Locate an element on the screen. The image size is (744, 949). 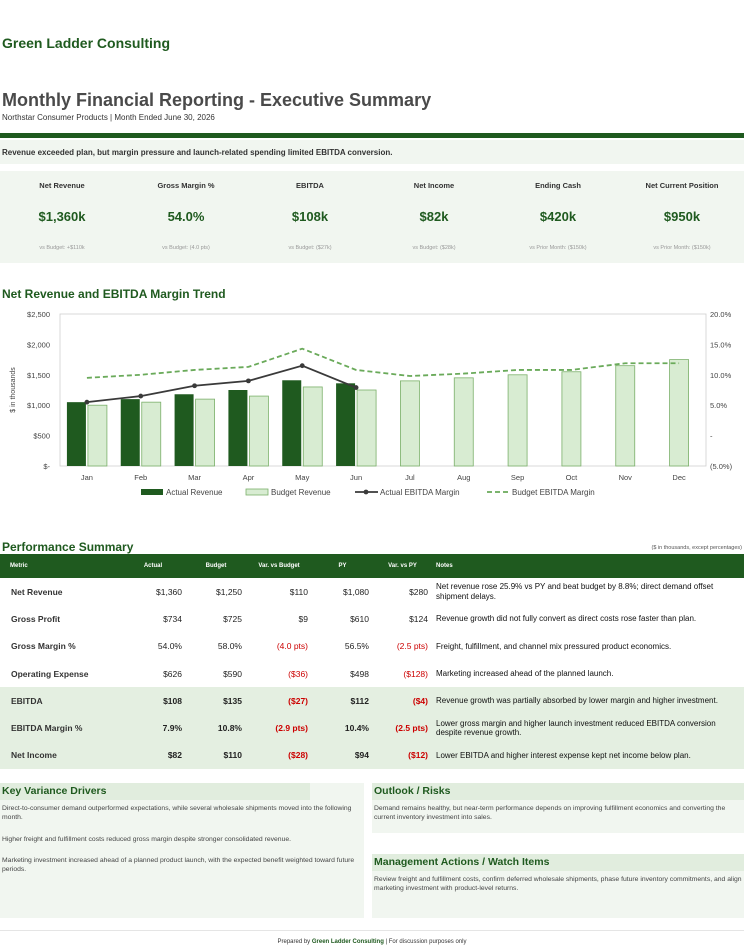
legend-label: Actual Revenue is located at coordinates (194, 492).